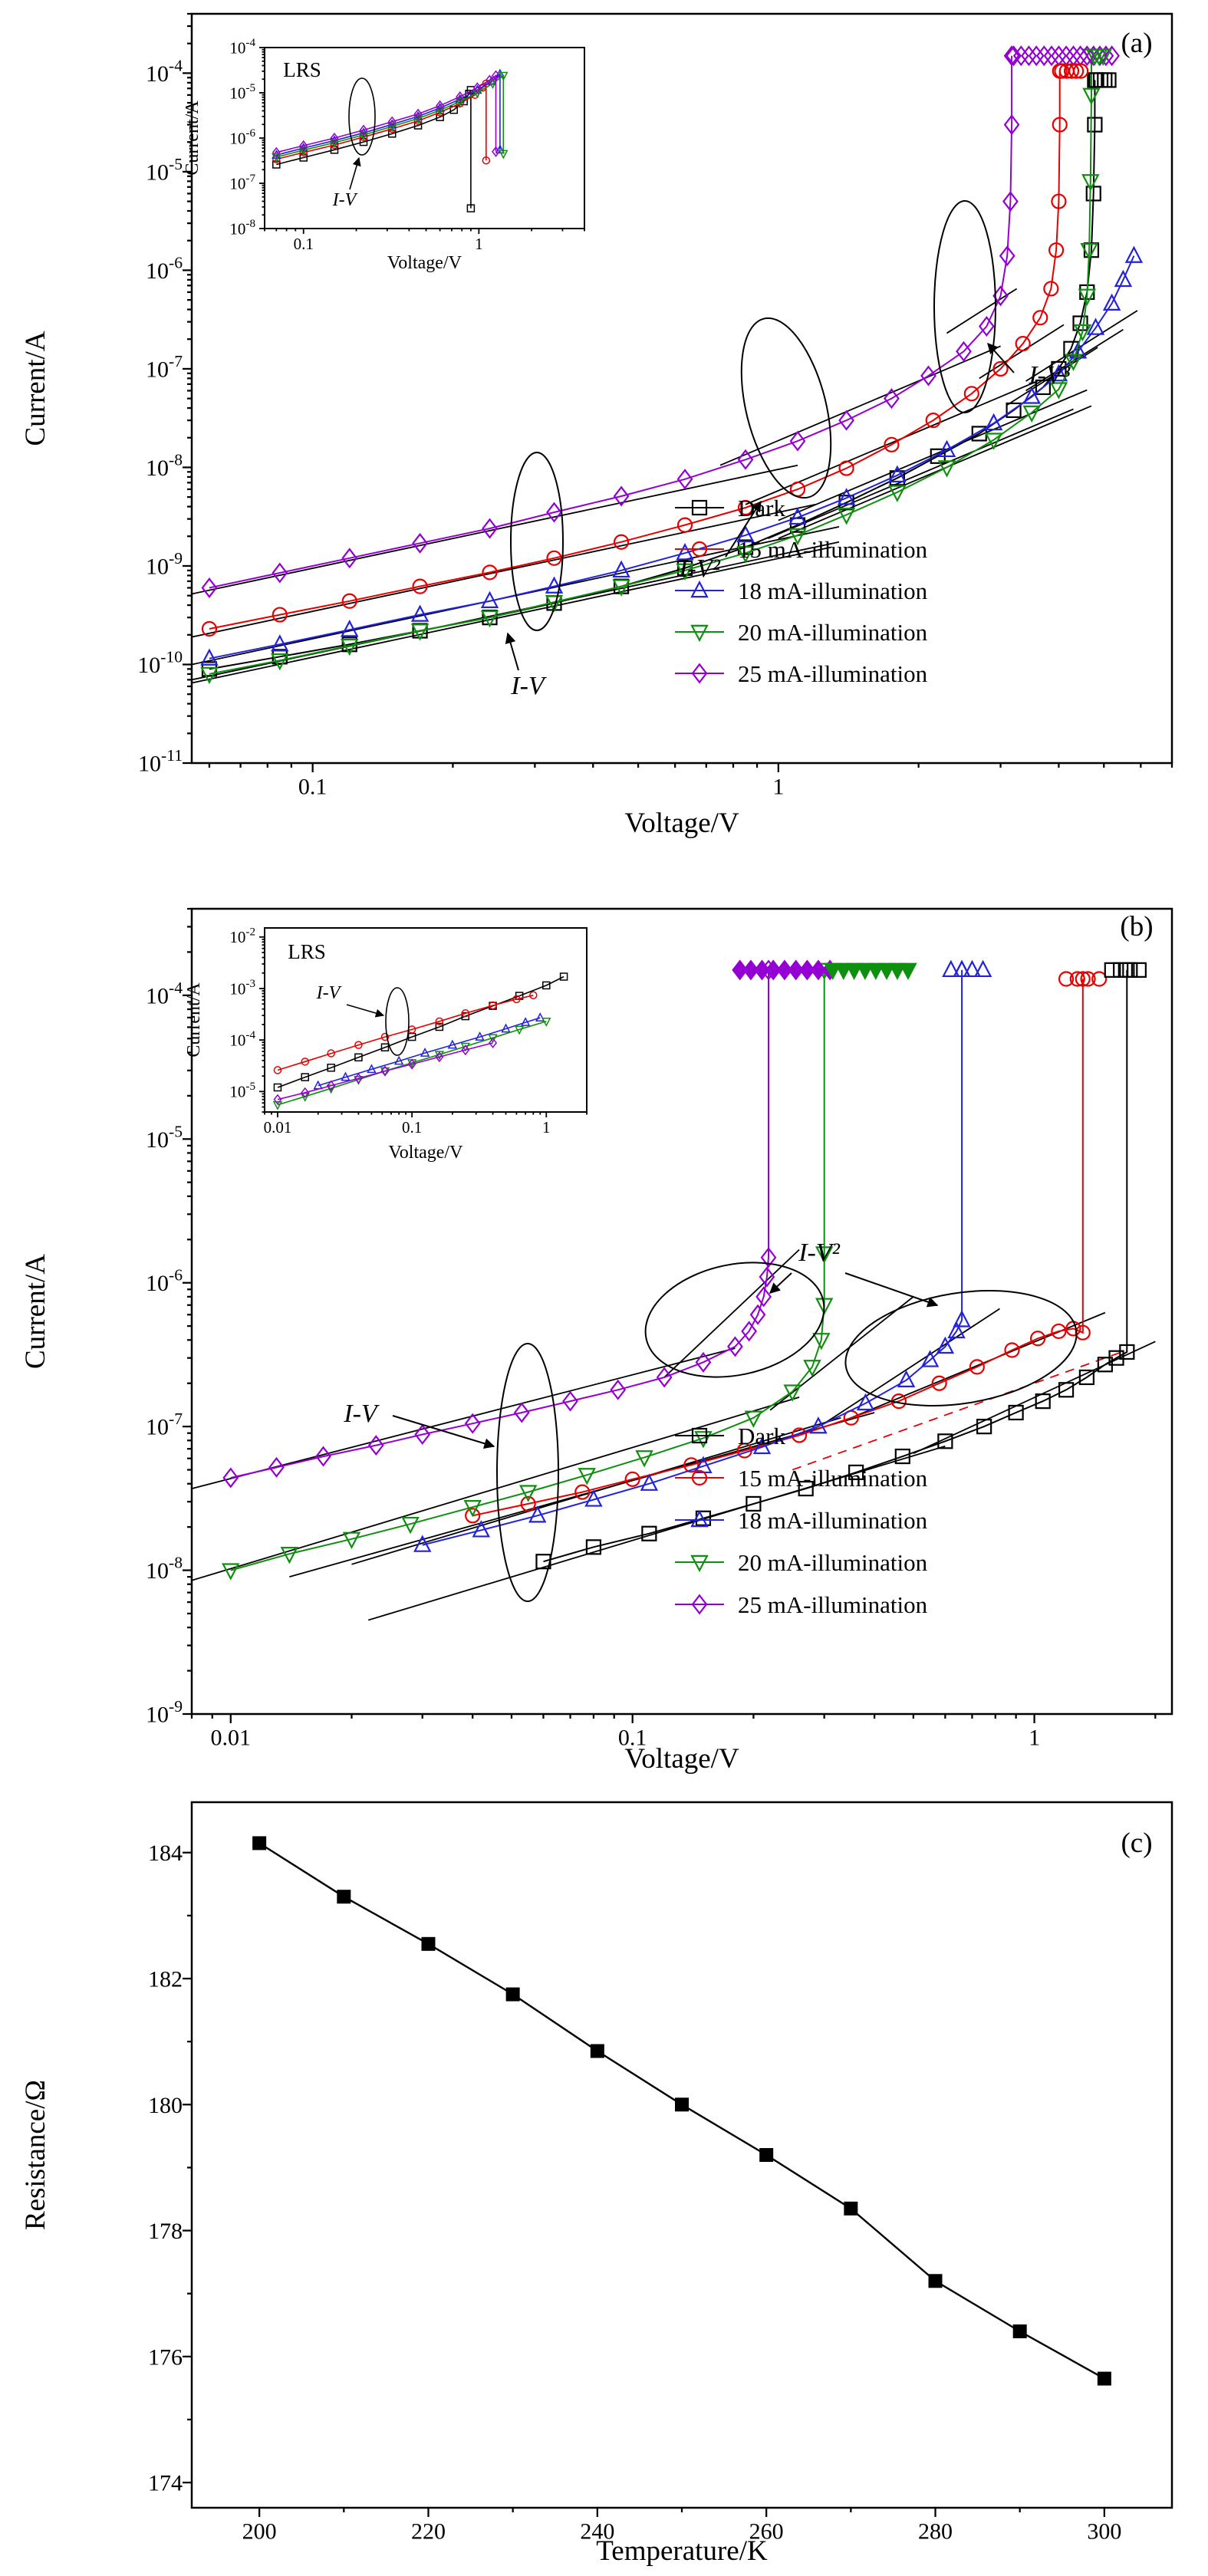 This screenshot has height=2576, width=1208. I want to click on y-tick-label: 10-4, so click(242, 47).